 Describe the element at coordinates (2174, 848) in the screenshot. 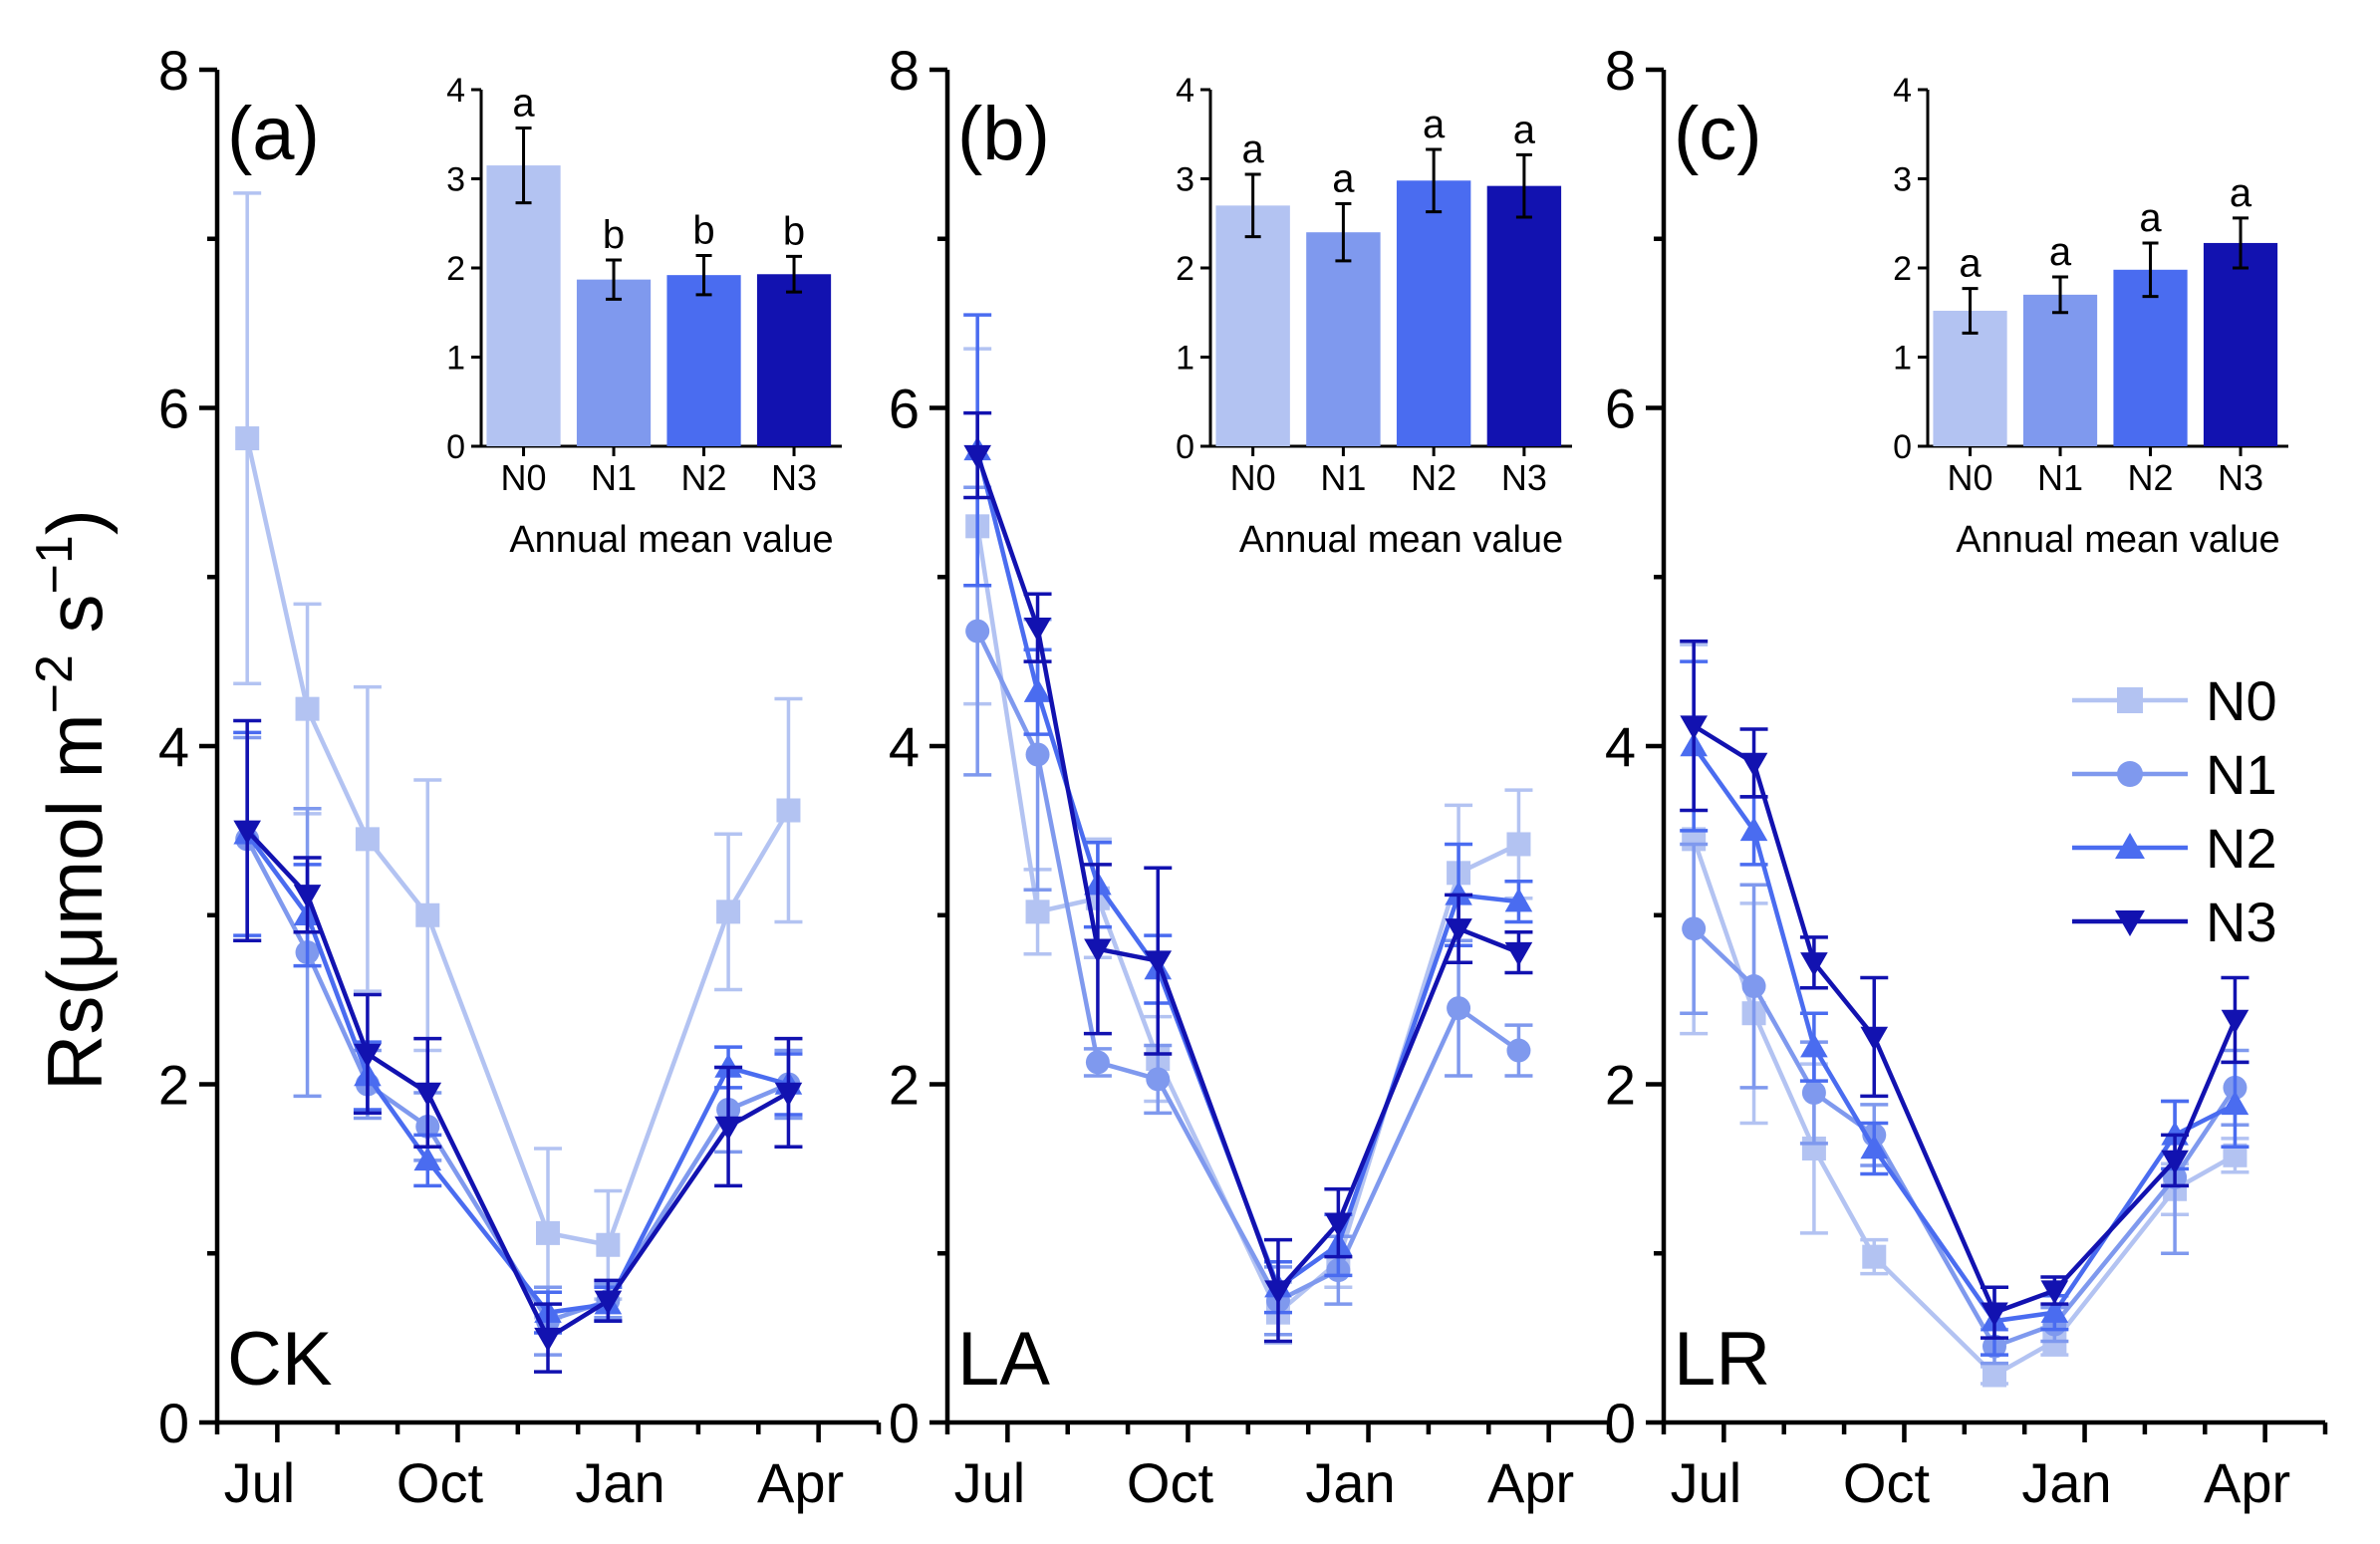

I see `legend-item-N2: N2` at that location.